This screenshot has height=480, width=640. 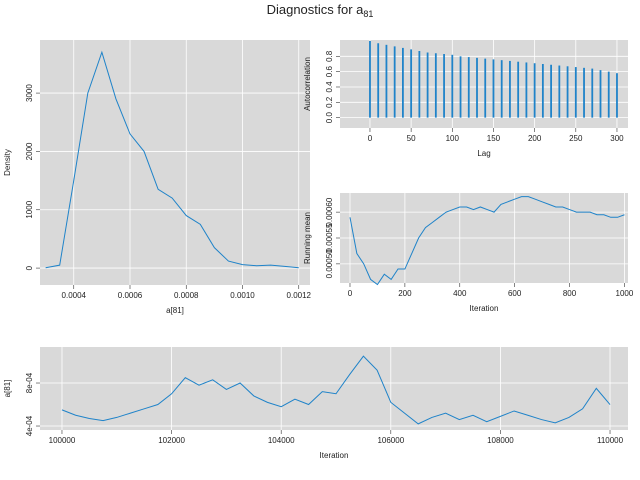 I want to click on x-tick-label: 108000, so click(x=500, y=440).